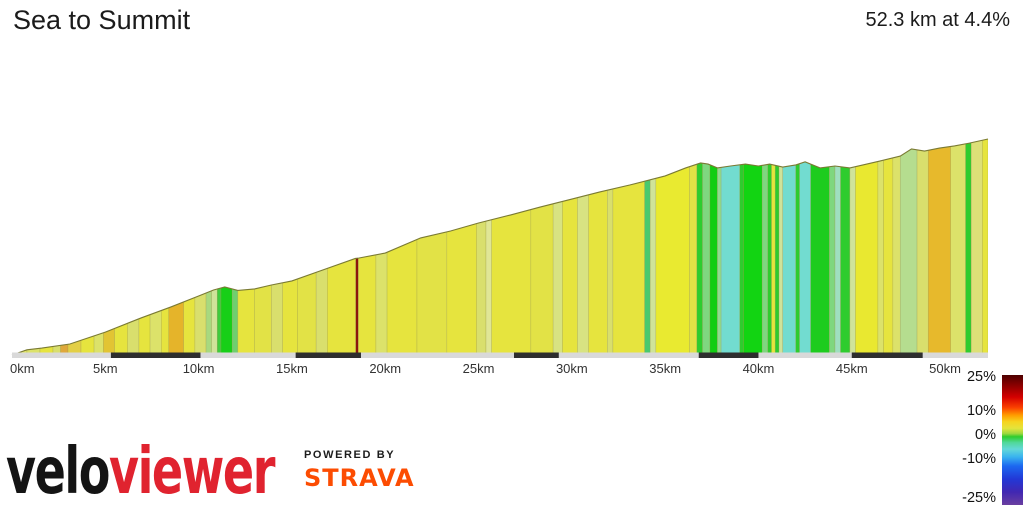 This screenshot has width=1024, height=512. What do you see at coordinates (292, 368) in the screenshot?
I see `x-tick-label: 15km` at bounding box center [292, 368].